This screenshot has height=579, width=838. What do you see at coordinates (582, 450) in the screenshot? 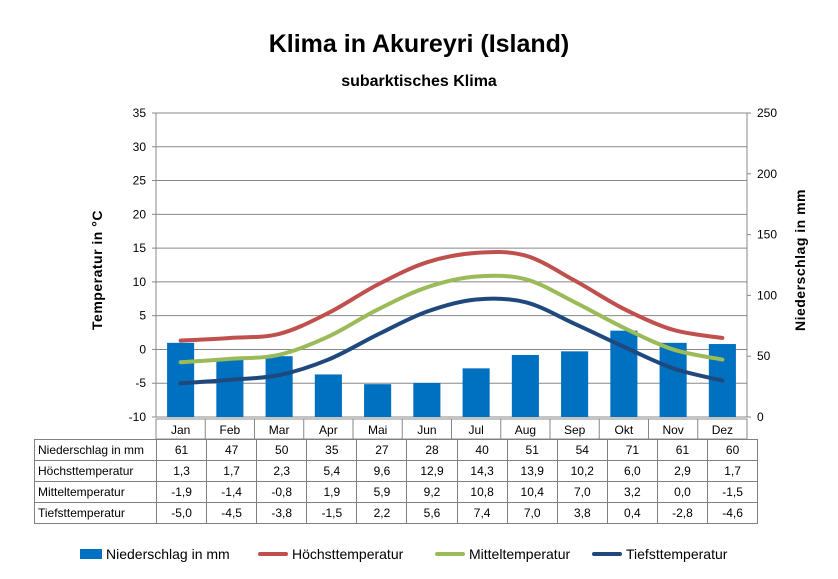
I see `table-cell: 54` at bounding box center [582, 450].